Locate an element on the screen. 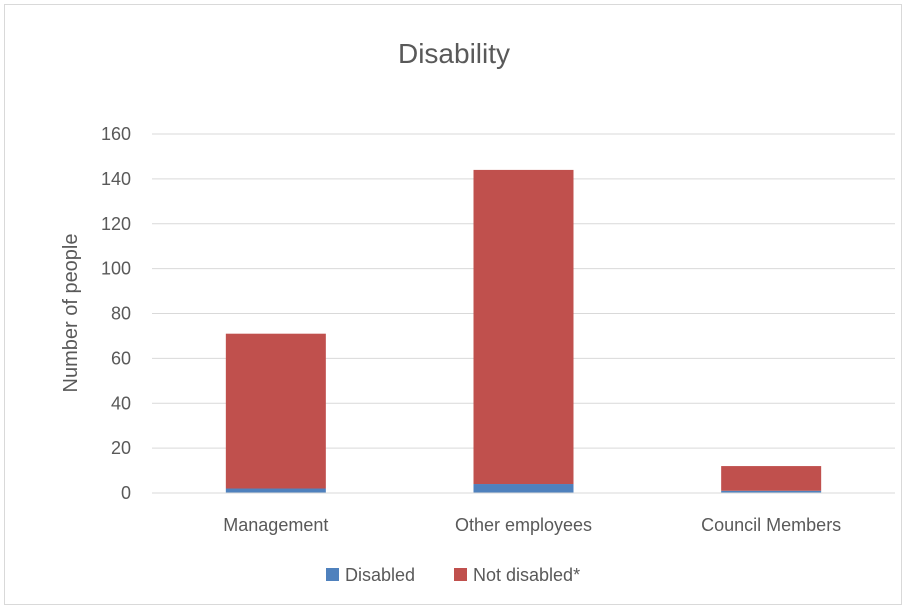 The height and width of the screenshot is (611, 908). y-tick-label: 100 is located at coordinates (116, 269).